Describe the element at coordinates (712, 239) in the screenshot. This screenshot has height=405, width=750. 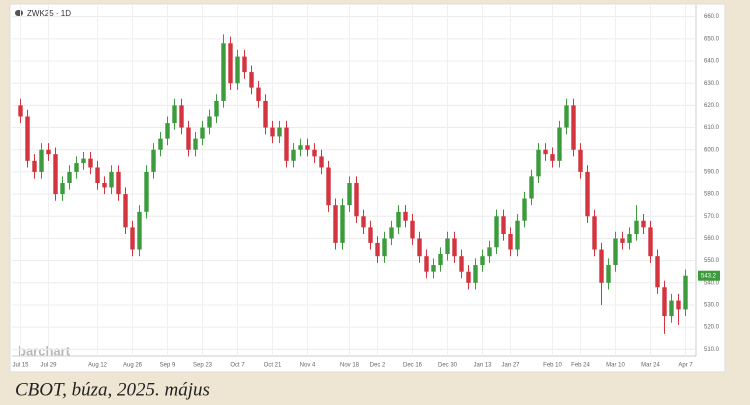
I see `y-tick-label: 560.0` at that location.